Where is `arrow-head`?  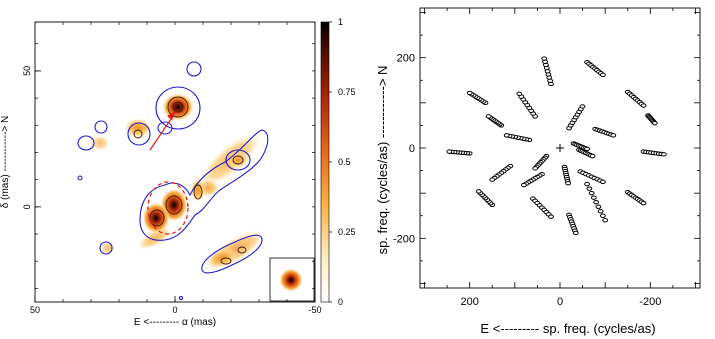
arrow-head is located at coordinates (171, 115).